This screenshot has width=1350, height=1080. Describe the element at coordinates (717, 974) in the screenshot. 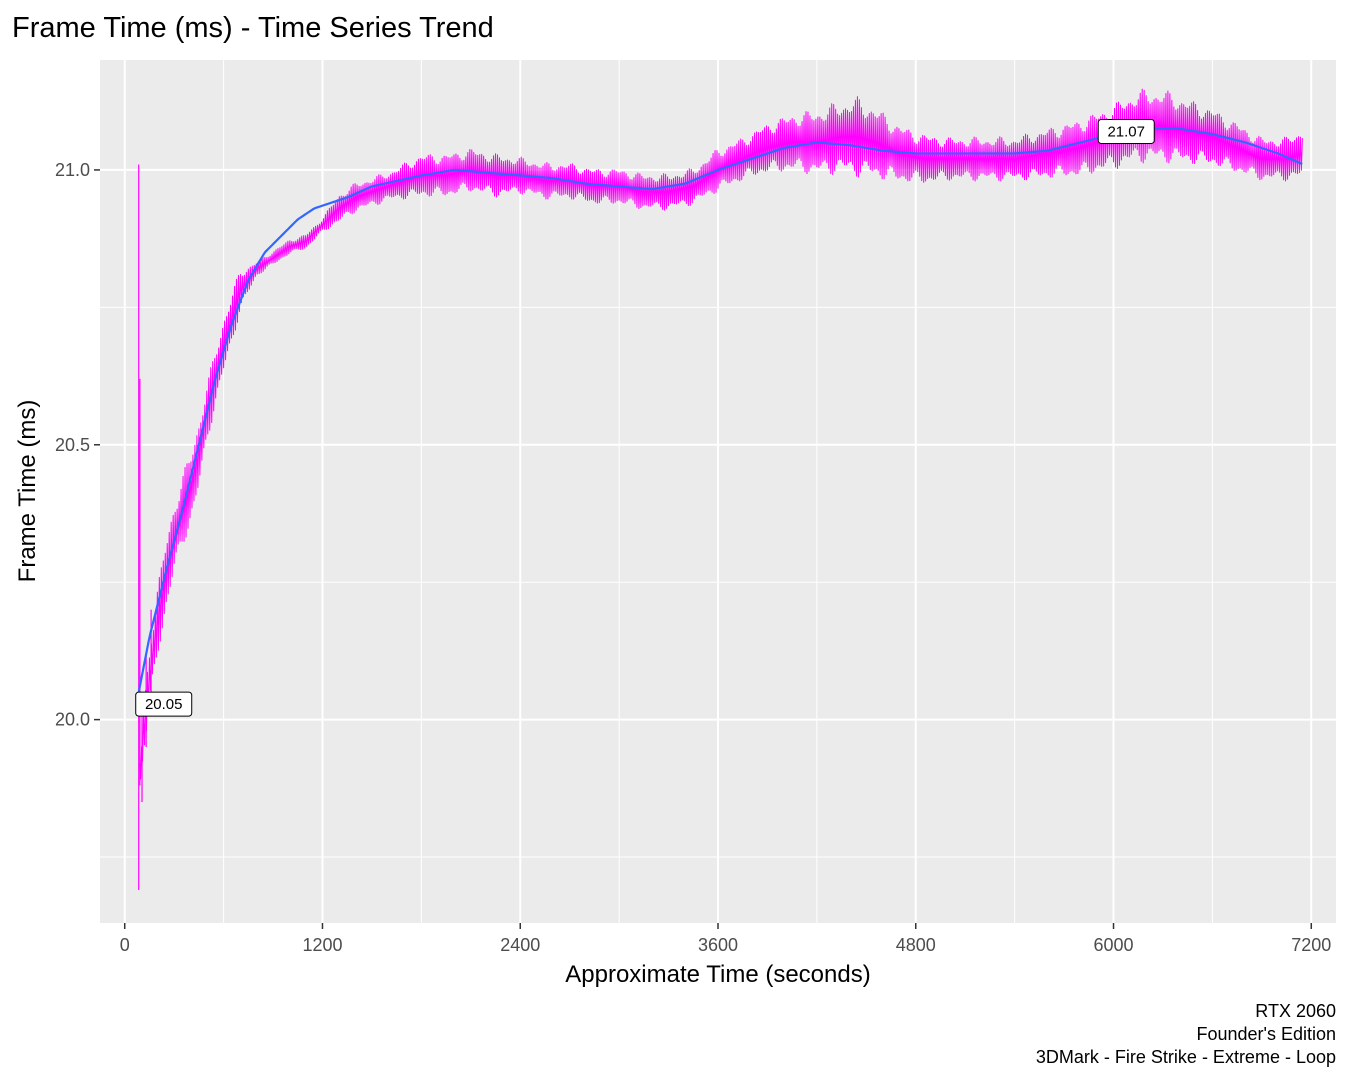

I see `x-axis-title: Approximate Time (seconds)` at that location.